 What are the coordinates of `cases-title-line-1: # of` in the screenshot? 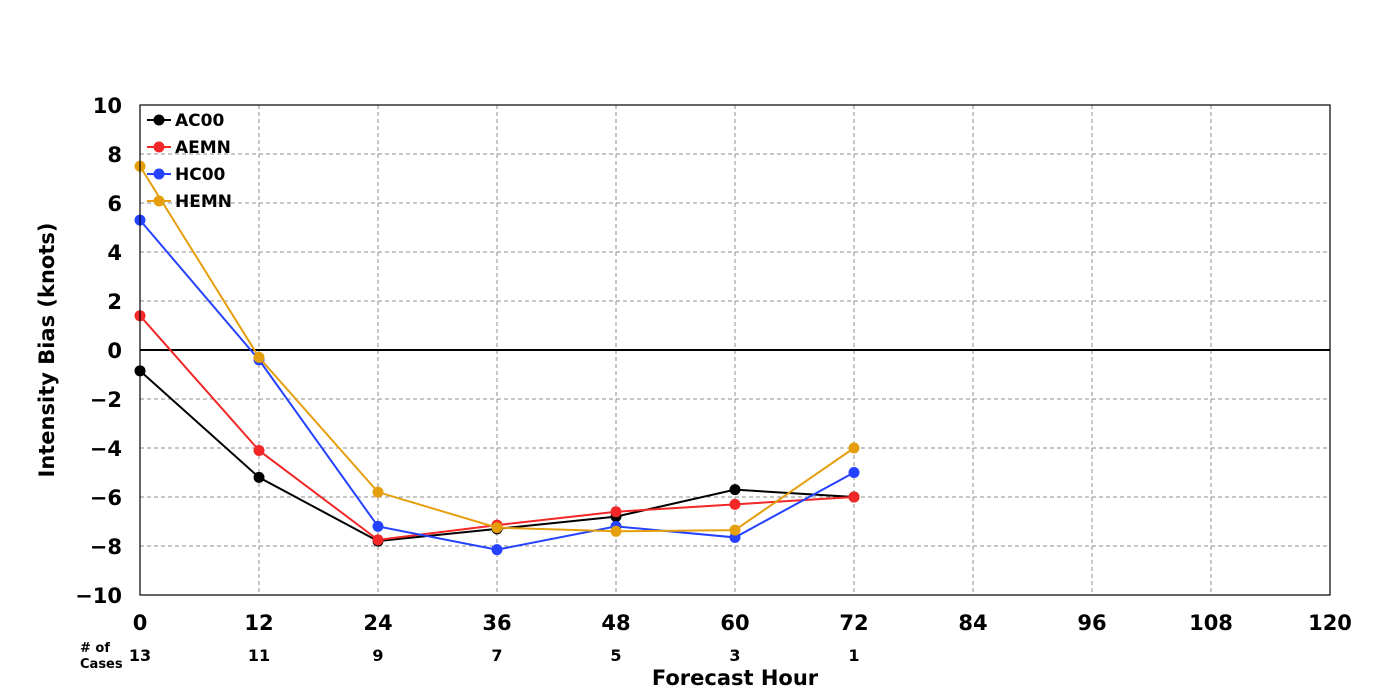 It's located at (95, 648).